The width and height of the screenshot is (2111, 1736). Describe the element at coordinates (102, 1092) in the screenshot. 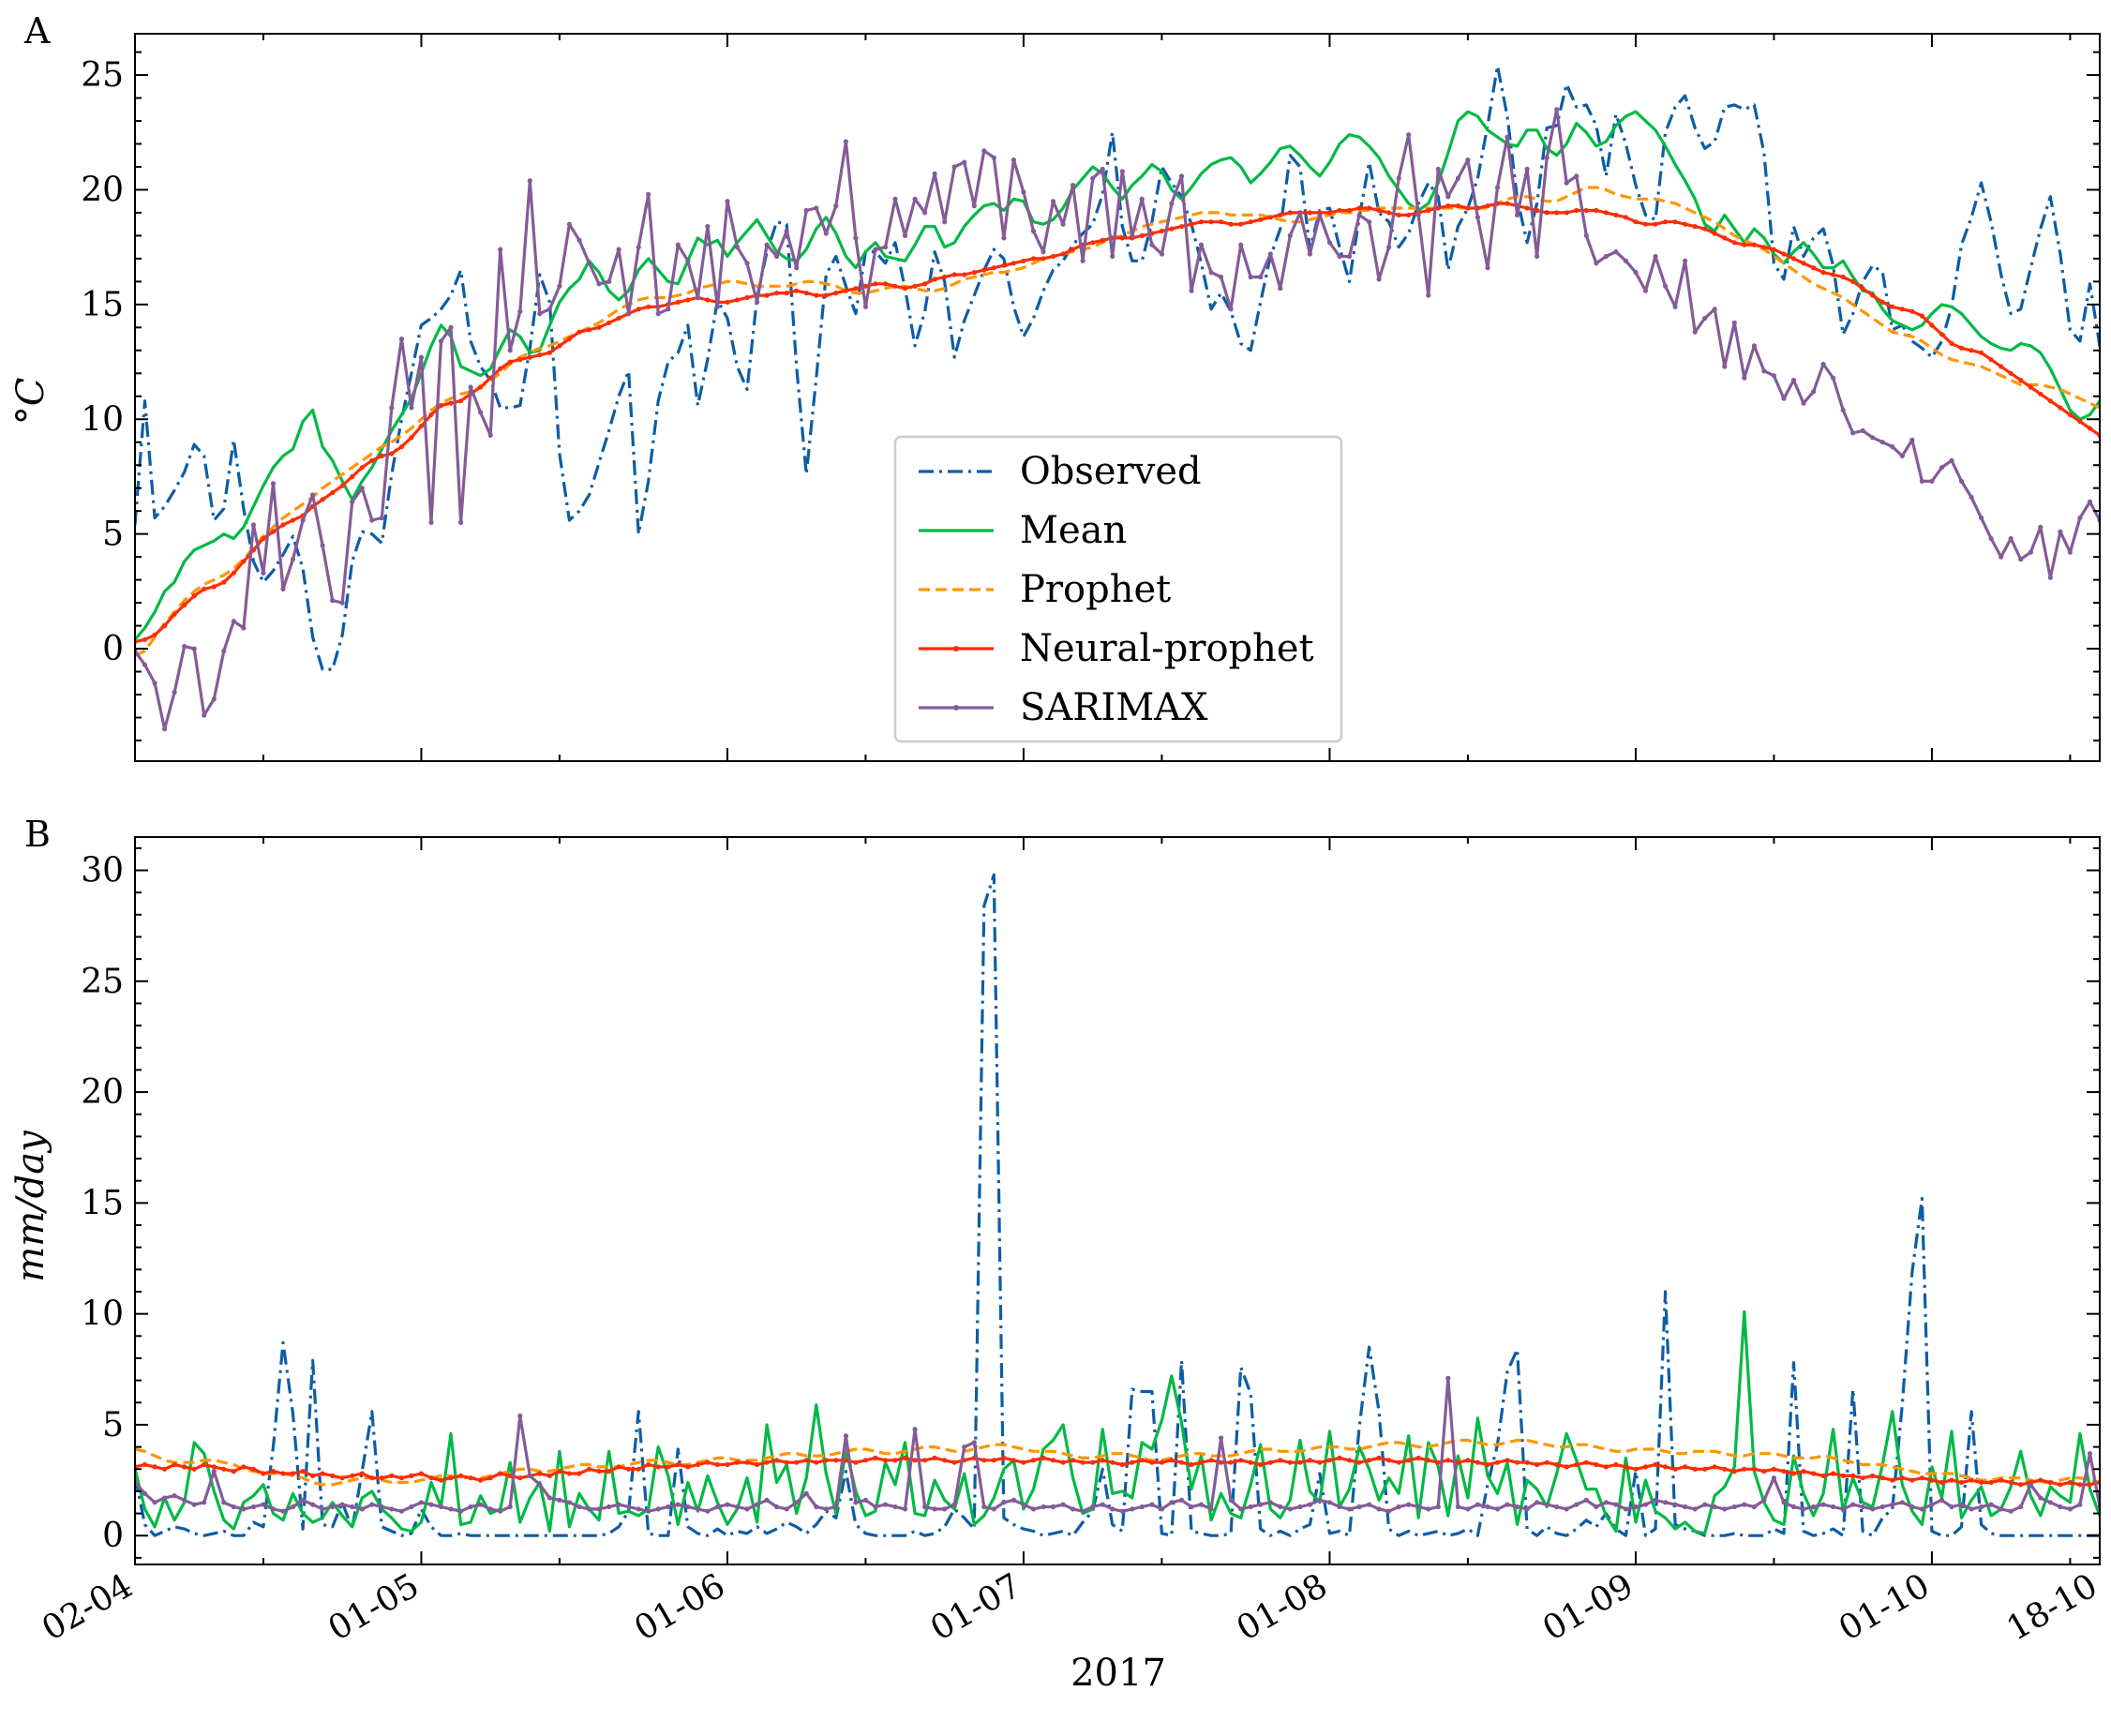

I see `y-tick-label: 20` at that location.